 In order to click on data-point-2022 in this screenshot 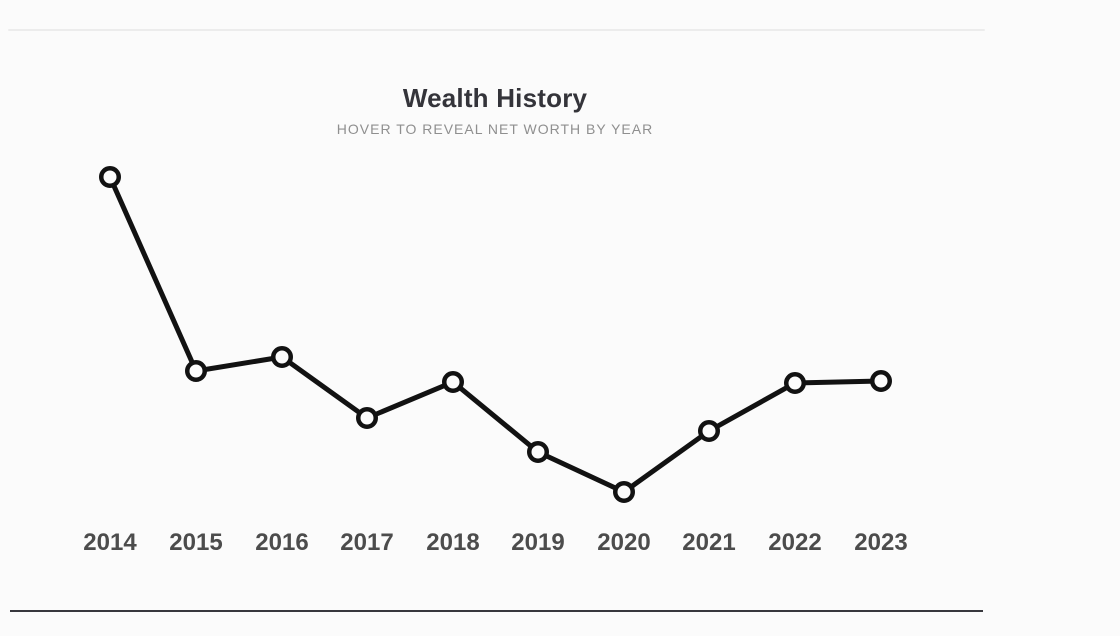, I will do `click(795, 383)`.